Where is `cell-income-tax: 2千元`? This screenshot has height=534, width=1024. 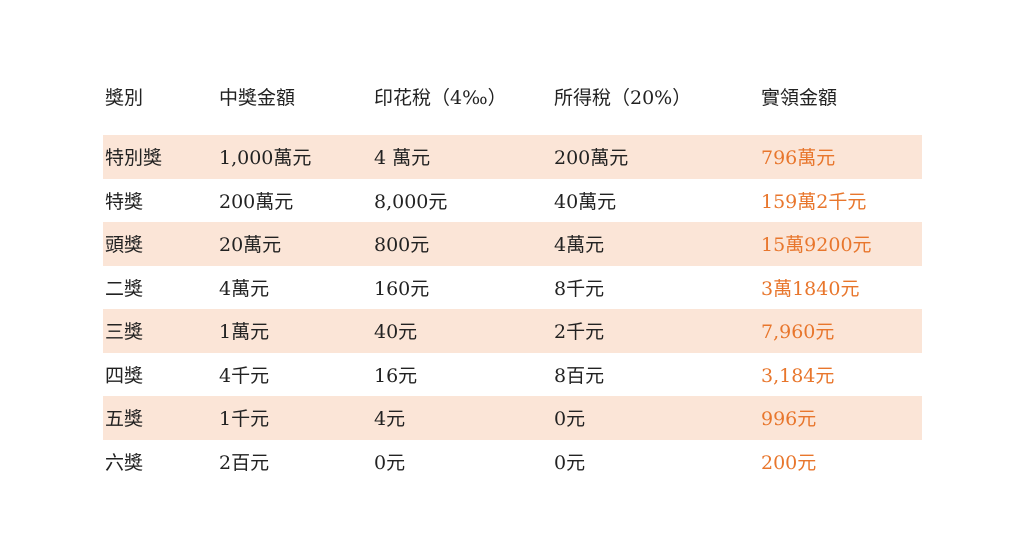 cell-income-tax: 2千元 is located at coordinates (655, 331).